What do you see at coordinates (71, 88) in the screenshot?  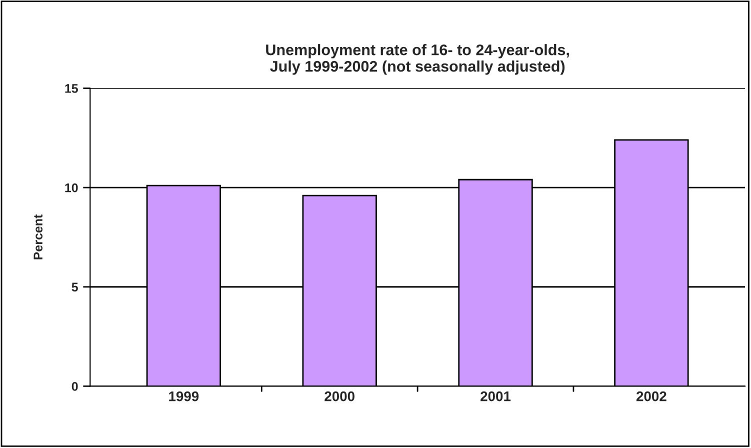 I see `y-tick-label: 15` at bounding box center [71, 88].